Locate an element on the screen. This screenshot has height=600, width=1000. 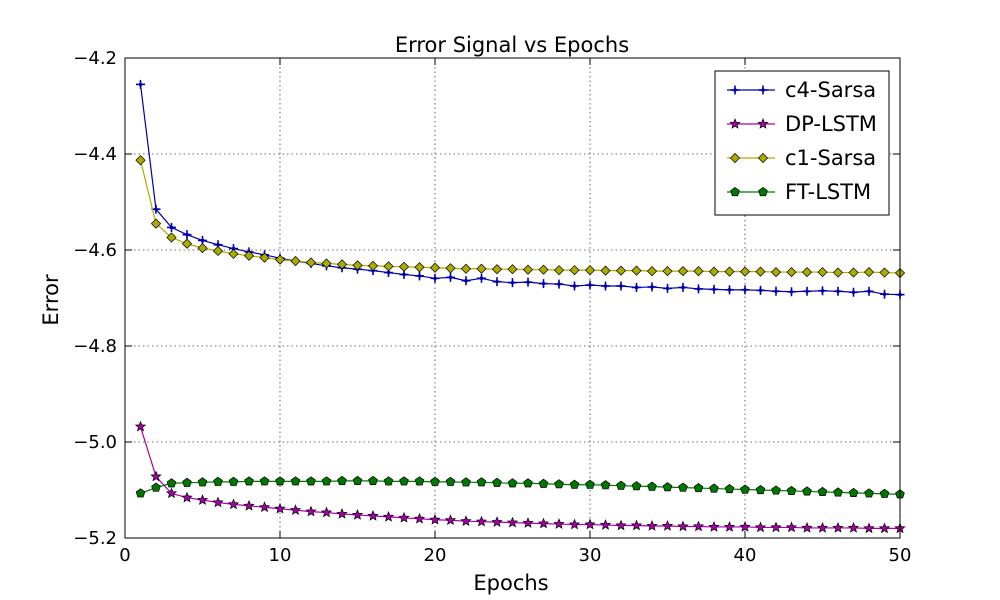
series-ft-lstm is located at coordinates (520, 487).